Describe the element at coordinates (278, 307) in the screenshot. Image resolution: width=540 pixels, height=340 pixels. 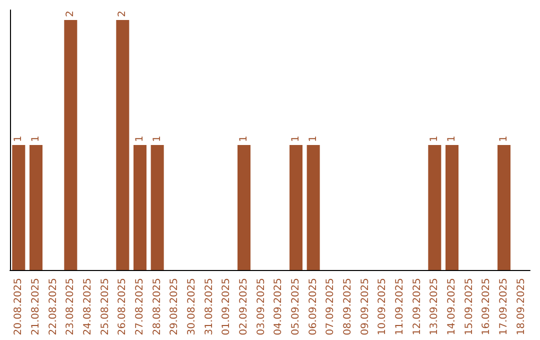
I see `x-tick-label: 04.09.2025` at that location.